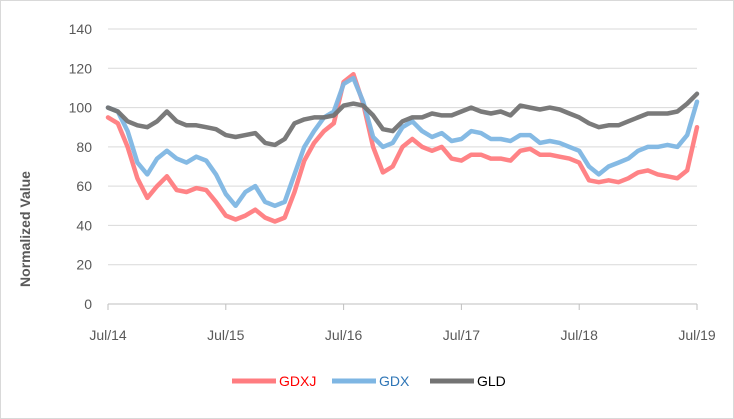  What do you see at coordinates (81, 108) in the screenshot?
I see `y-tick-label: 100` at bounding box center [81, 108].